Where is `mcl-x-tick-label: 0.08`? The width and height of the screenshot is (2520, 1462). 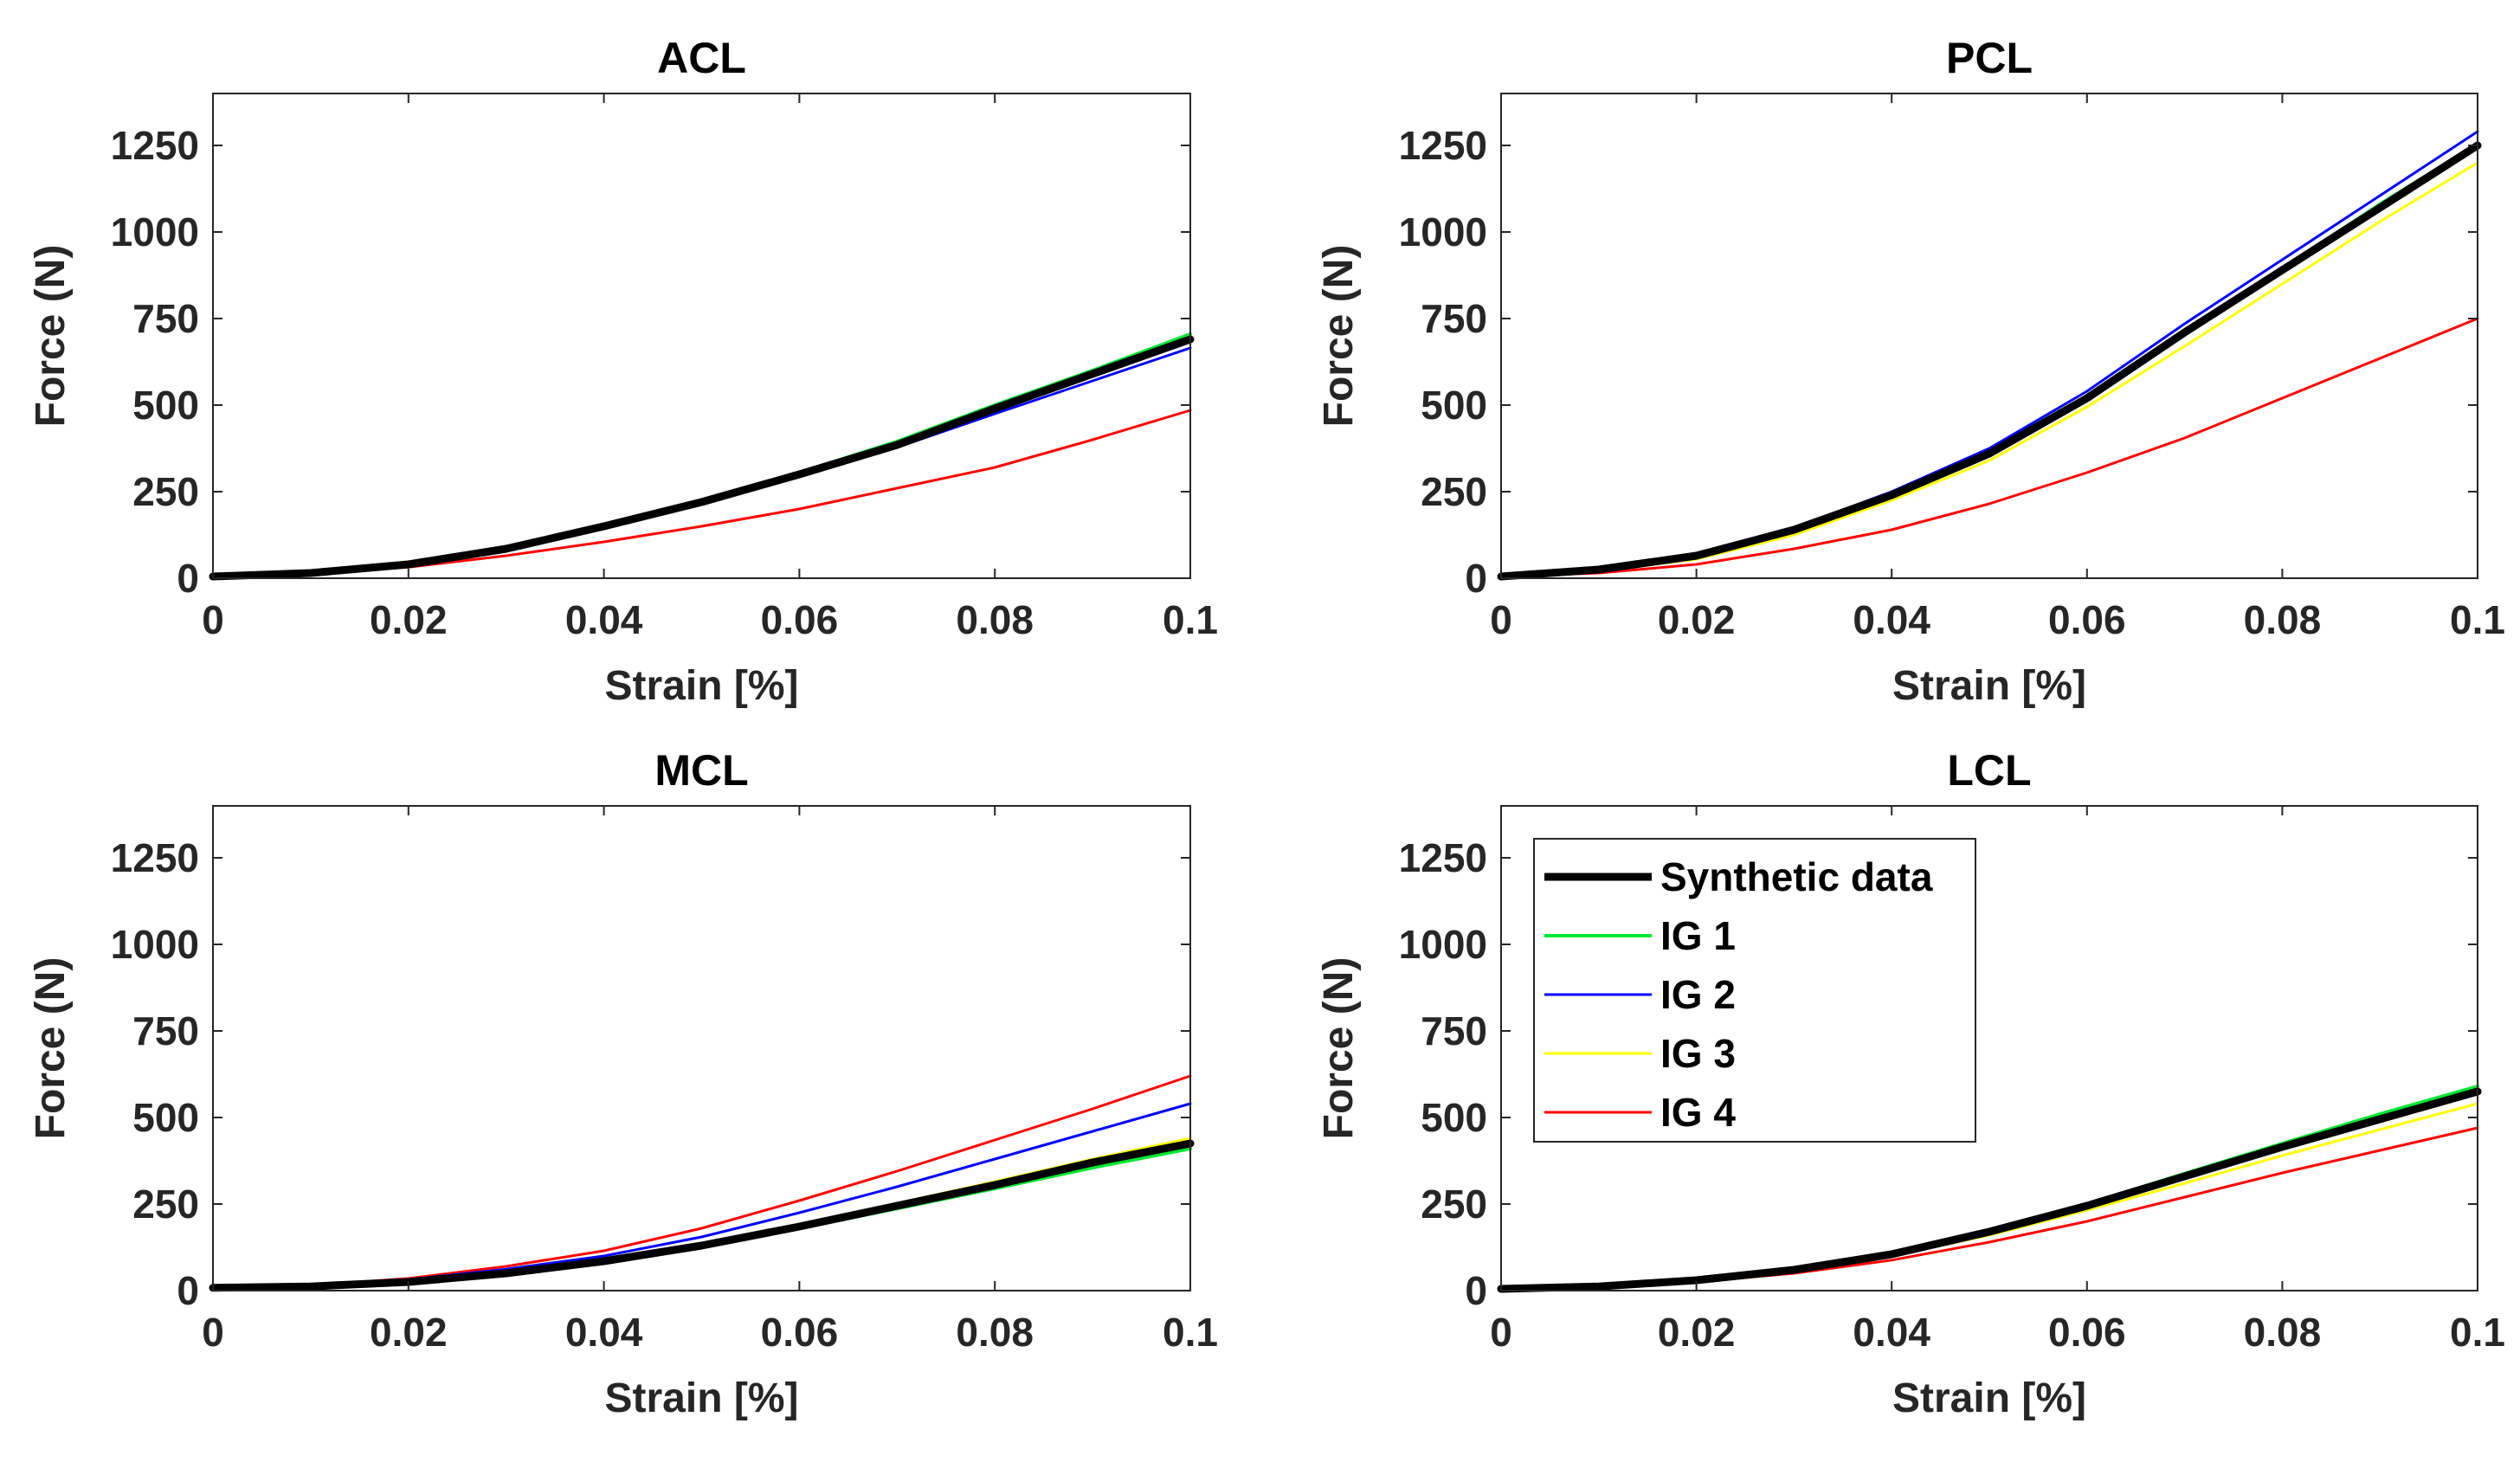 mcl-x-tick-label: 0.08 is located at coordinates (995, 1332).